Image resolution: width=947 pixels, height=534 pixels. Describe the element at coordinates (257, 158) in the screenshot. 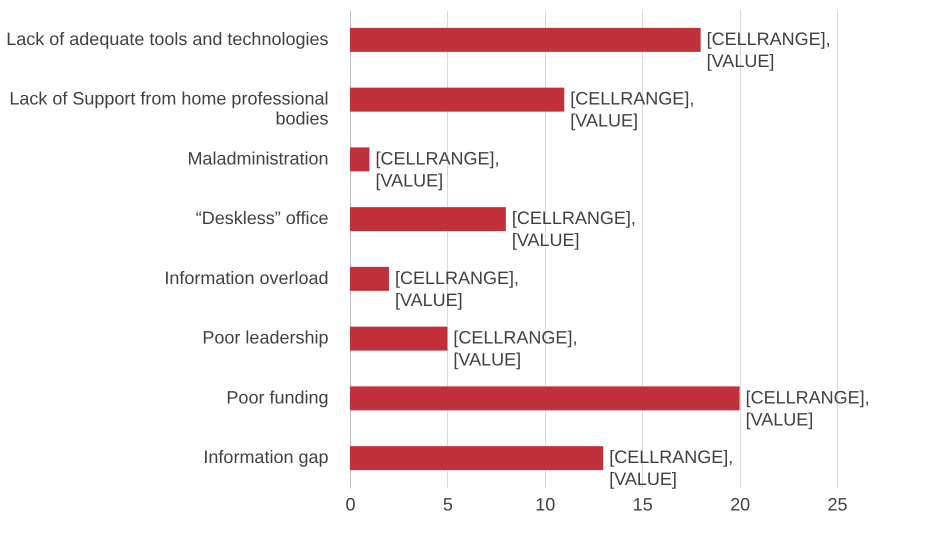

I see `y-tick-label: Maladministration` at that location.